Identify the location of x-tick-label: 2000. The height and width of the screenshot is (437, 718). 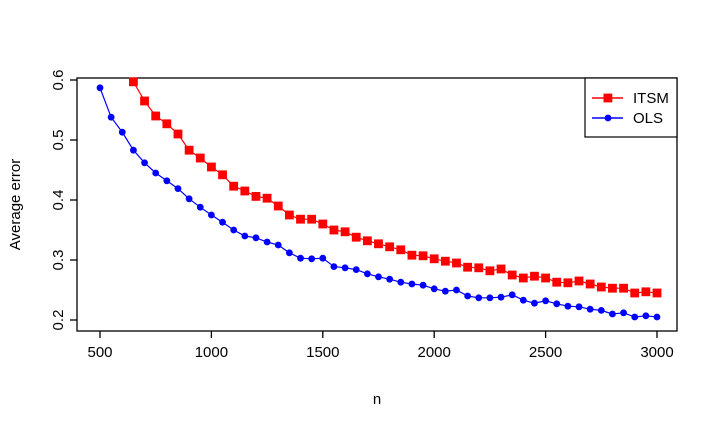
(434, 352).